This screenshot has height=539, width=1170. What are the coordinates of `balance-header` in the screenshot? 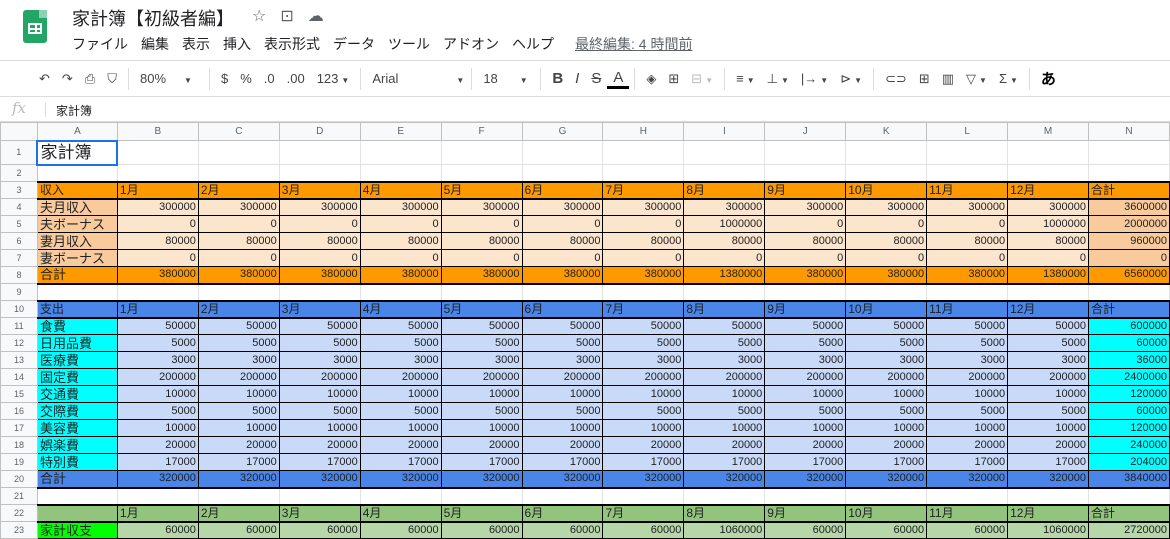 It's located at (77, 513).